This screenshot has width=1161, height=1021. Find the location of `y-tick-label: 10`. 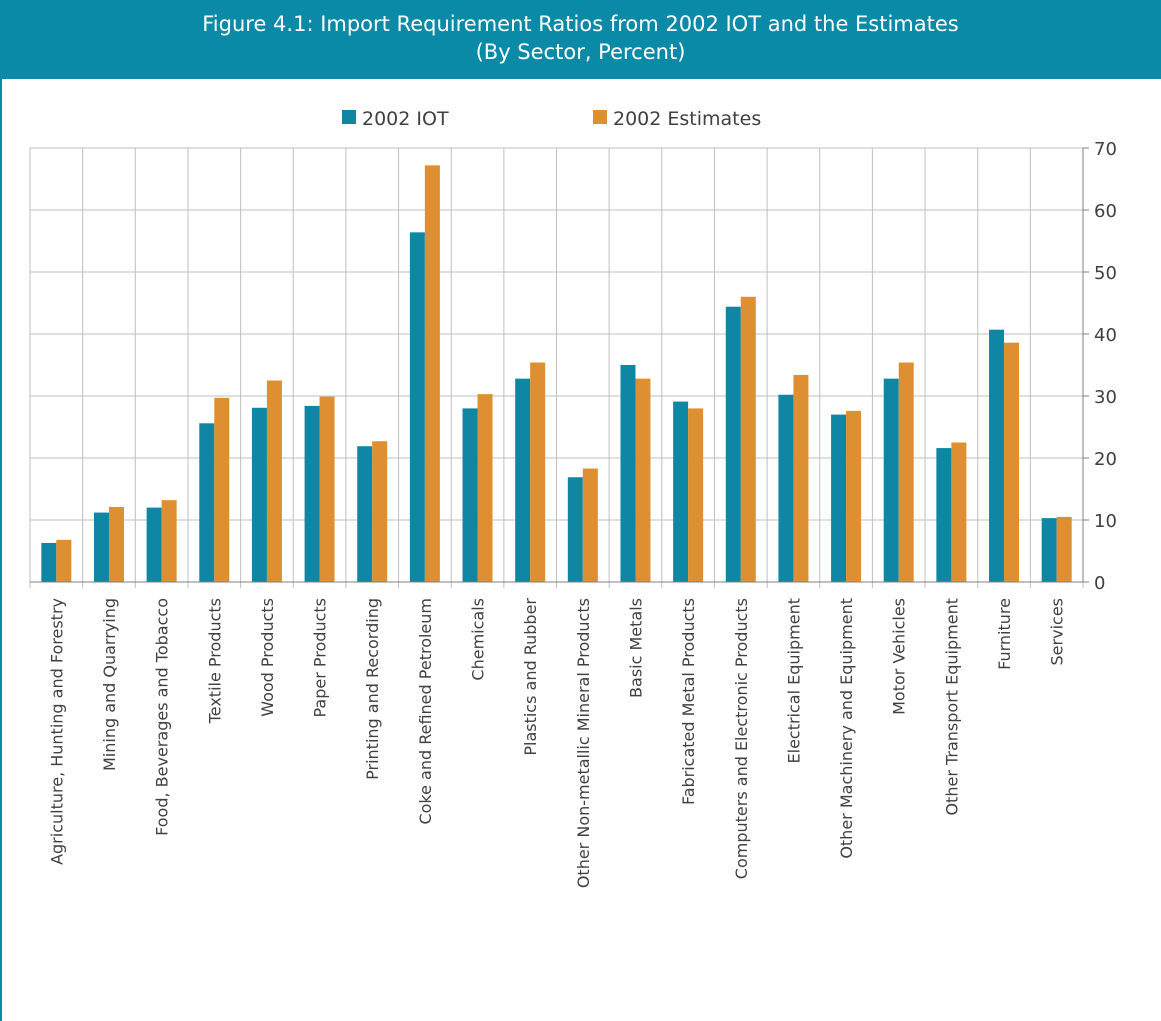

y-tick-label: 10 is located at coordinates (1105, 521).